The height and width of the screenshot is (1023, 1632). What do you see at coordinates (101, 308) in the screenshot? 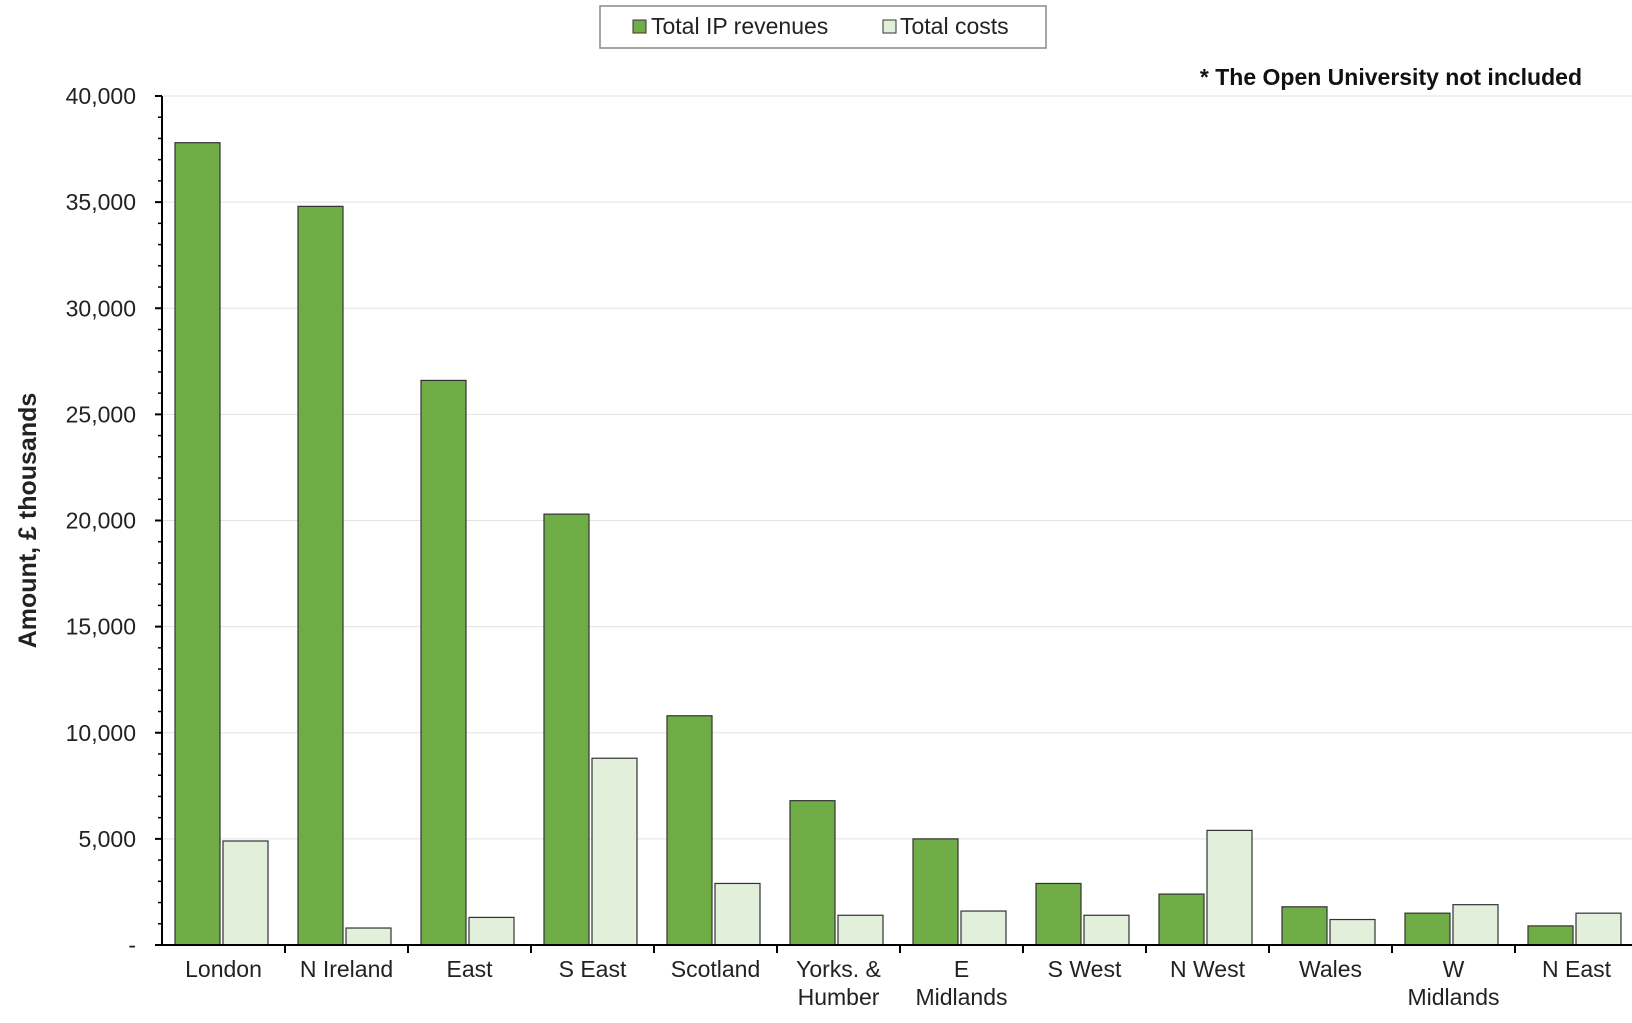
I see `y-tick-label: 30,000` at bounding box center [101, 308].